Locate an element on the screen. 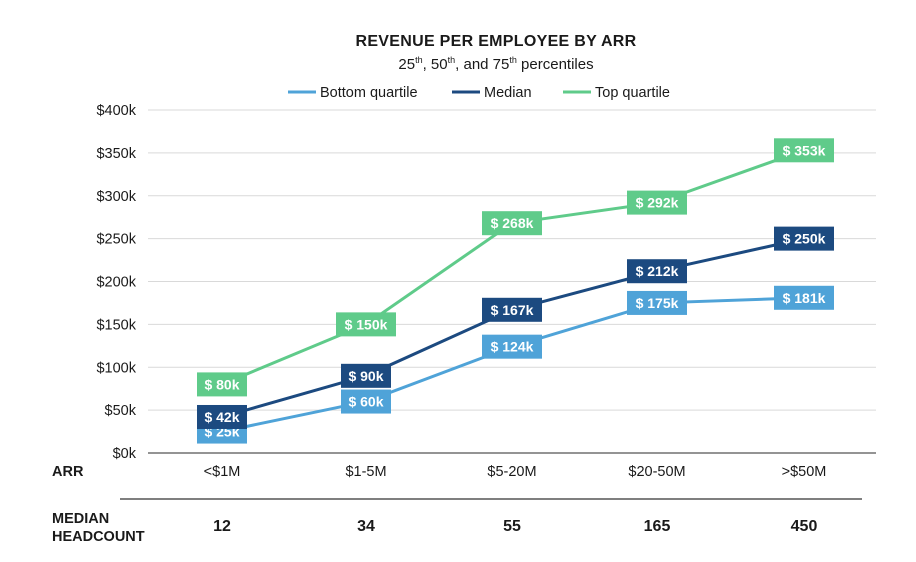 This screenshot has width=916, height=562. subtitle-sup-1: th is located at coordinates (419, 60).